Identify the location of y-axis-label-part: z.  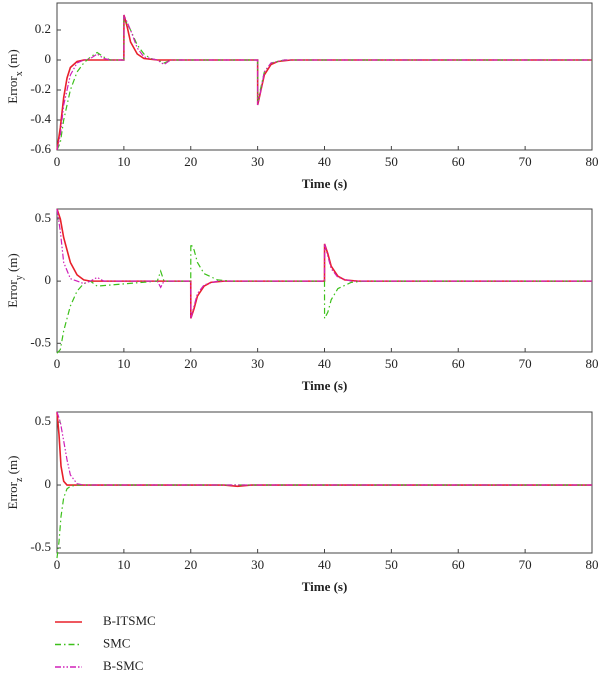
(19, 479).